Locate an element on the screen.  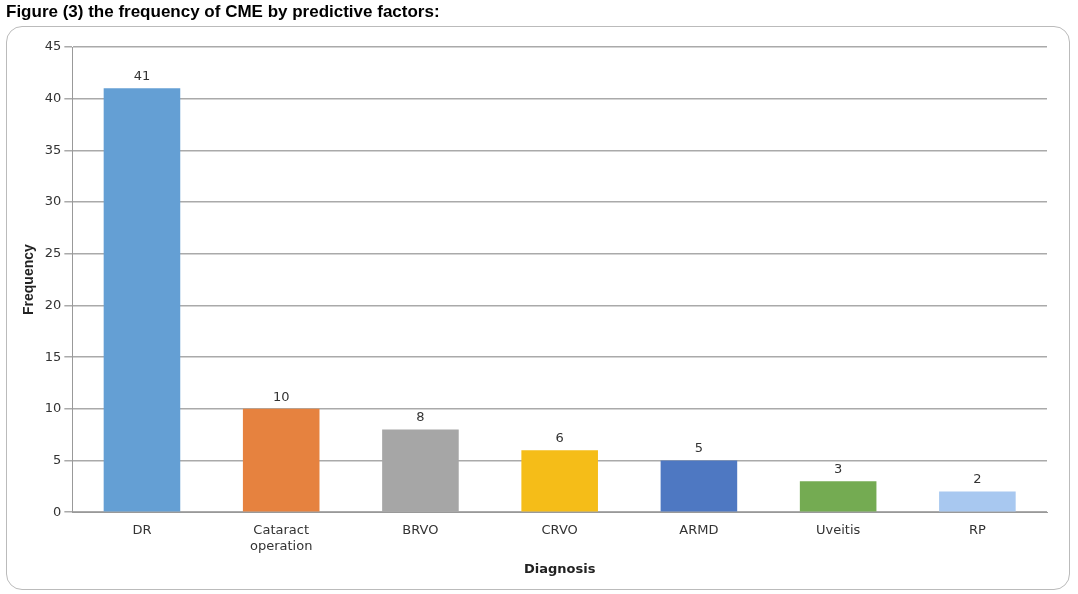
chart-title: Figure (3) the frequency of CME by predictive factors: is located at coordinates (223, 12).